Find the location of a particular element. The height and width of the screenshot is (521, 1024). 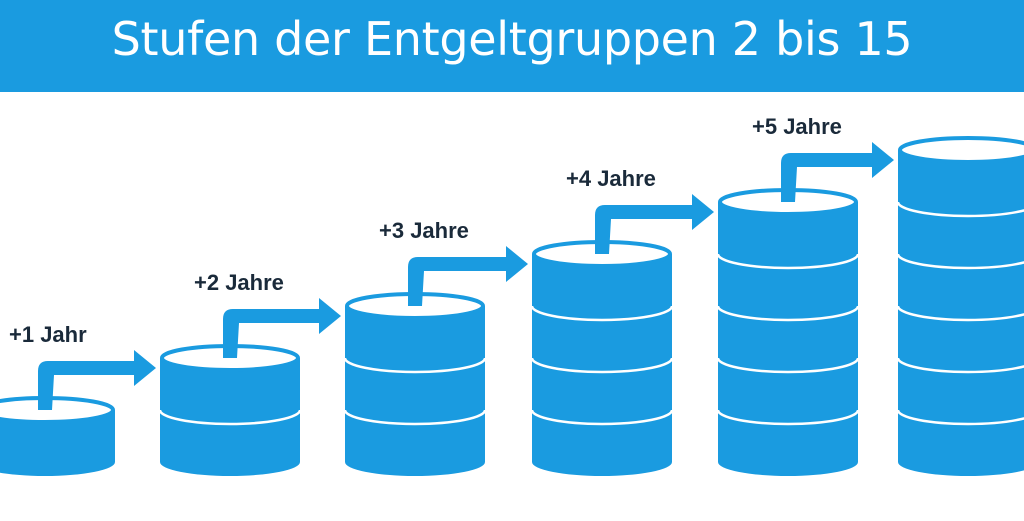

transition-label-3: +3 Jahre is located at coordinates (424, 230).